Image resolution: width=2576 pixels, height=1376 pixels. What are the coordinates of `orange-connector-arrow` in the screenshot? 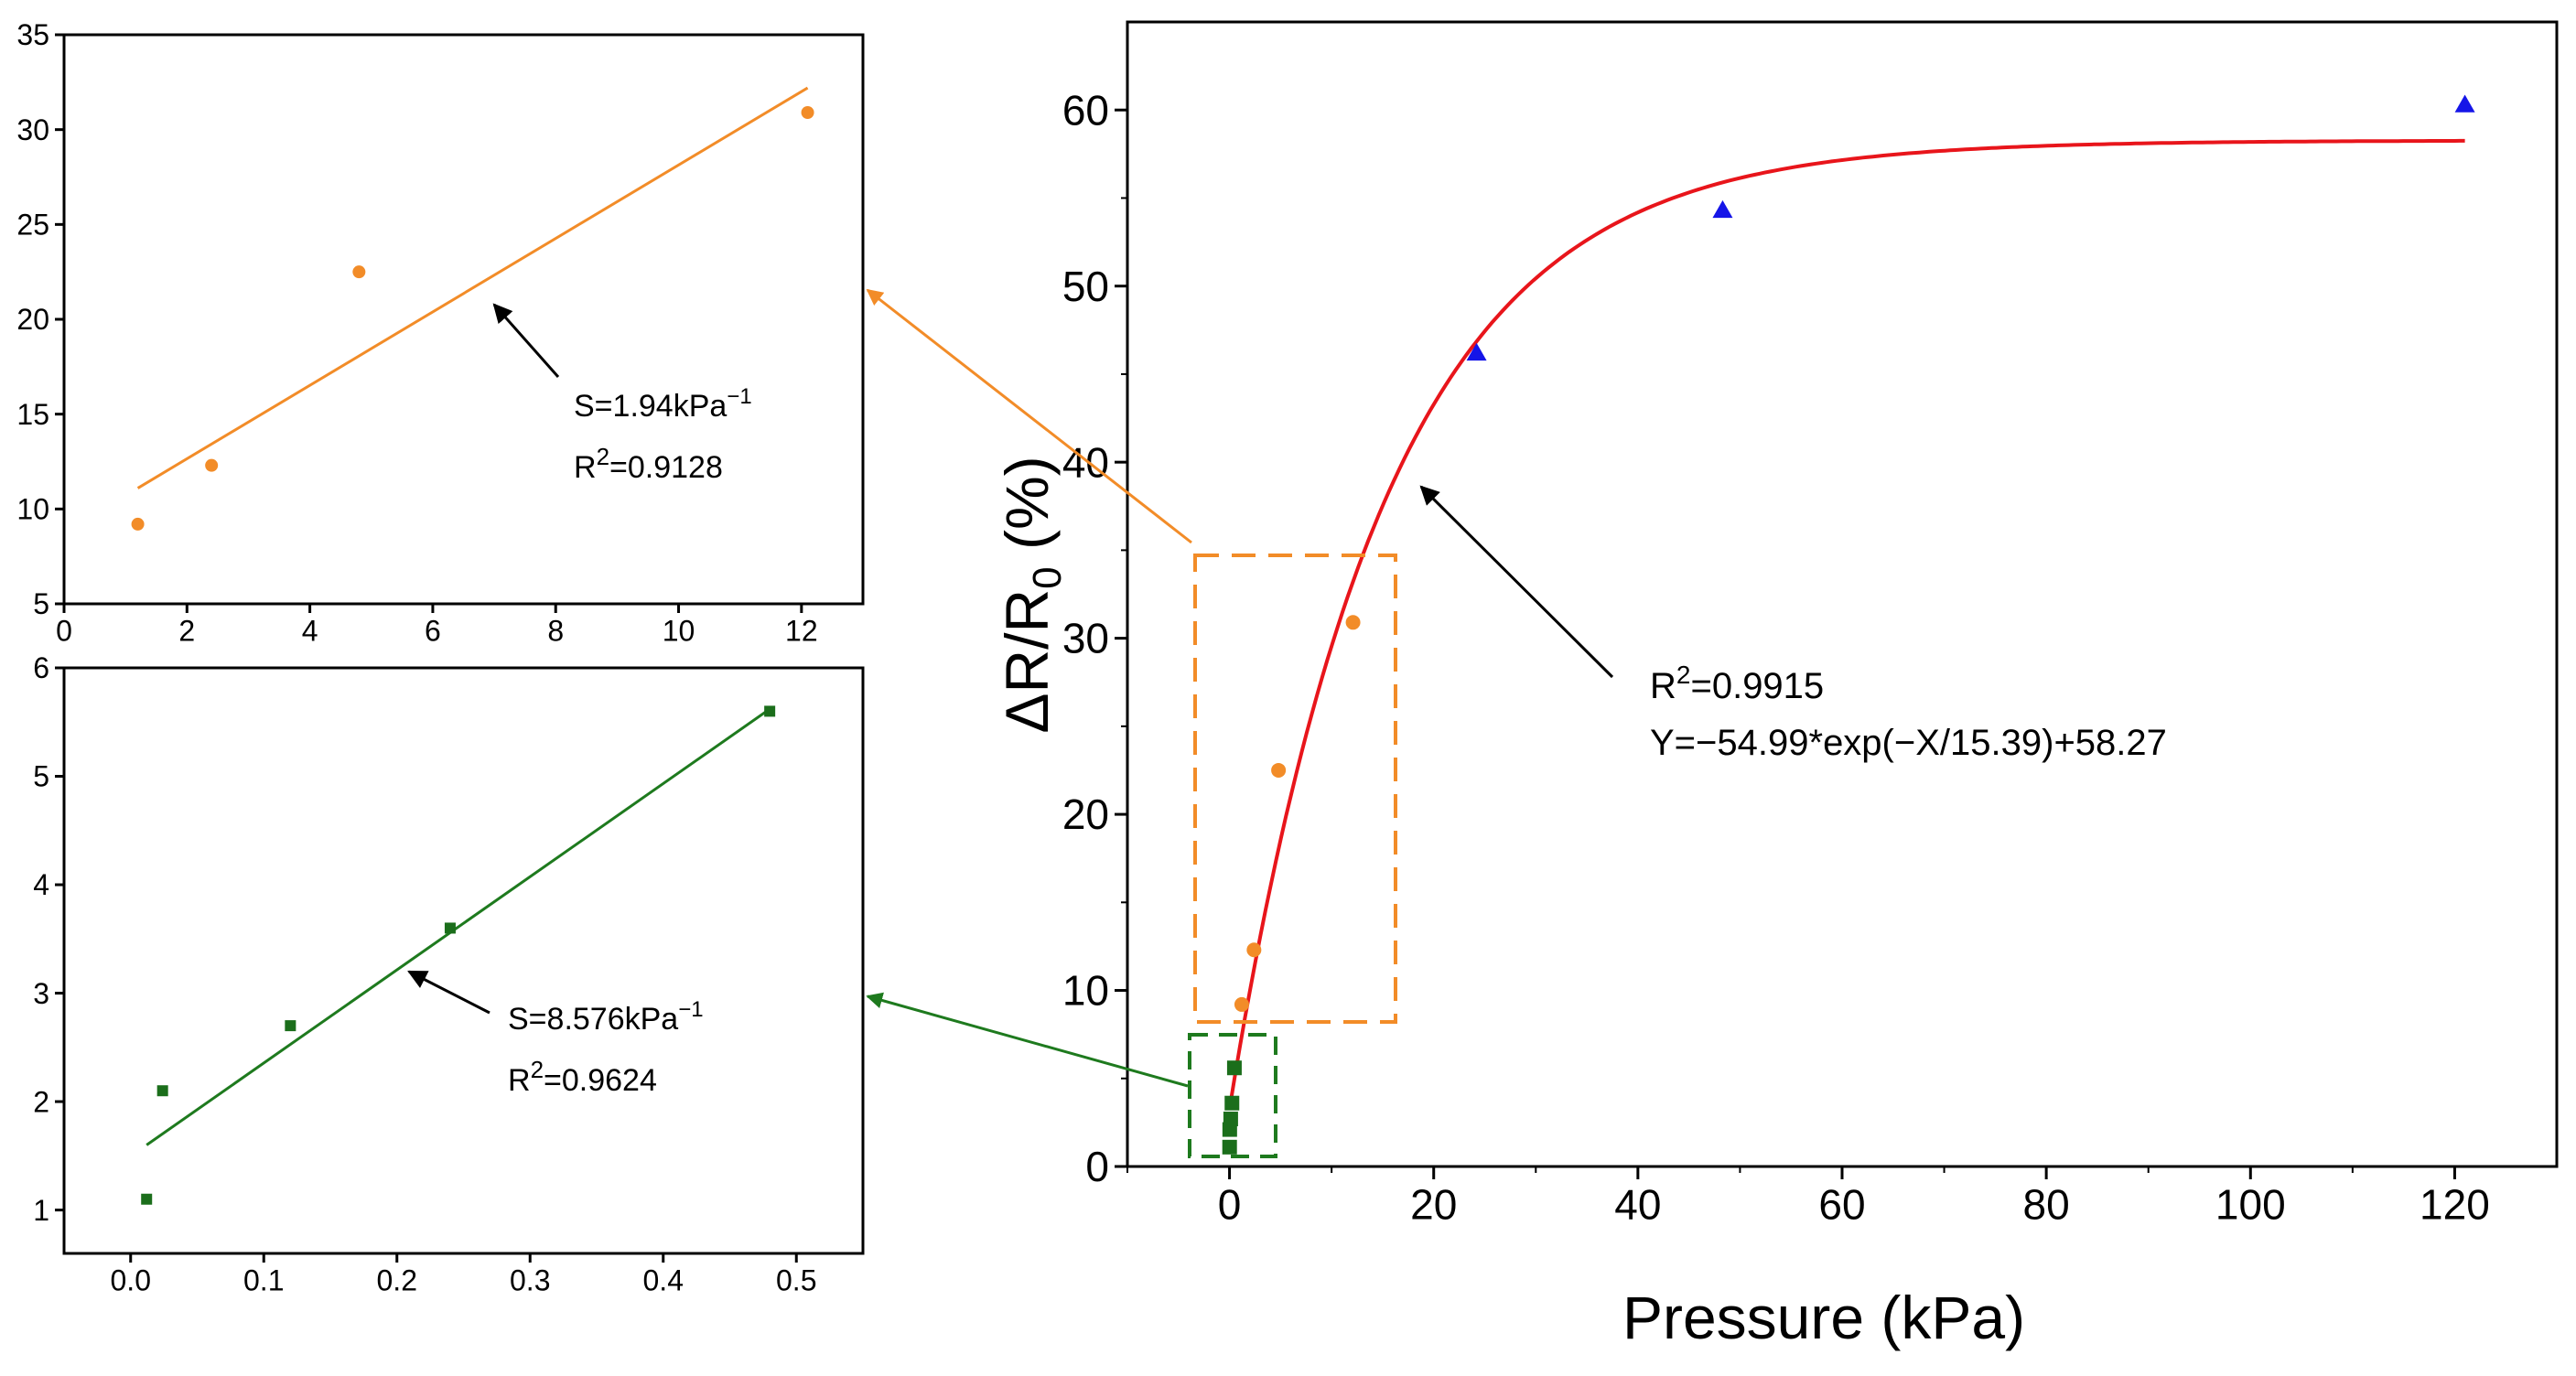 It's located at (1029, 416).